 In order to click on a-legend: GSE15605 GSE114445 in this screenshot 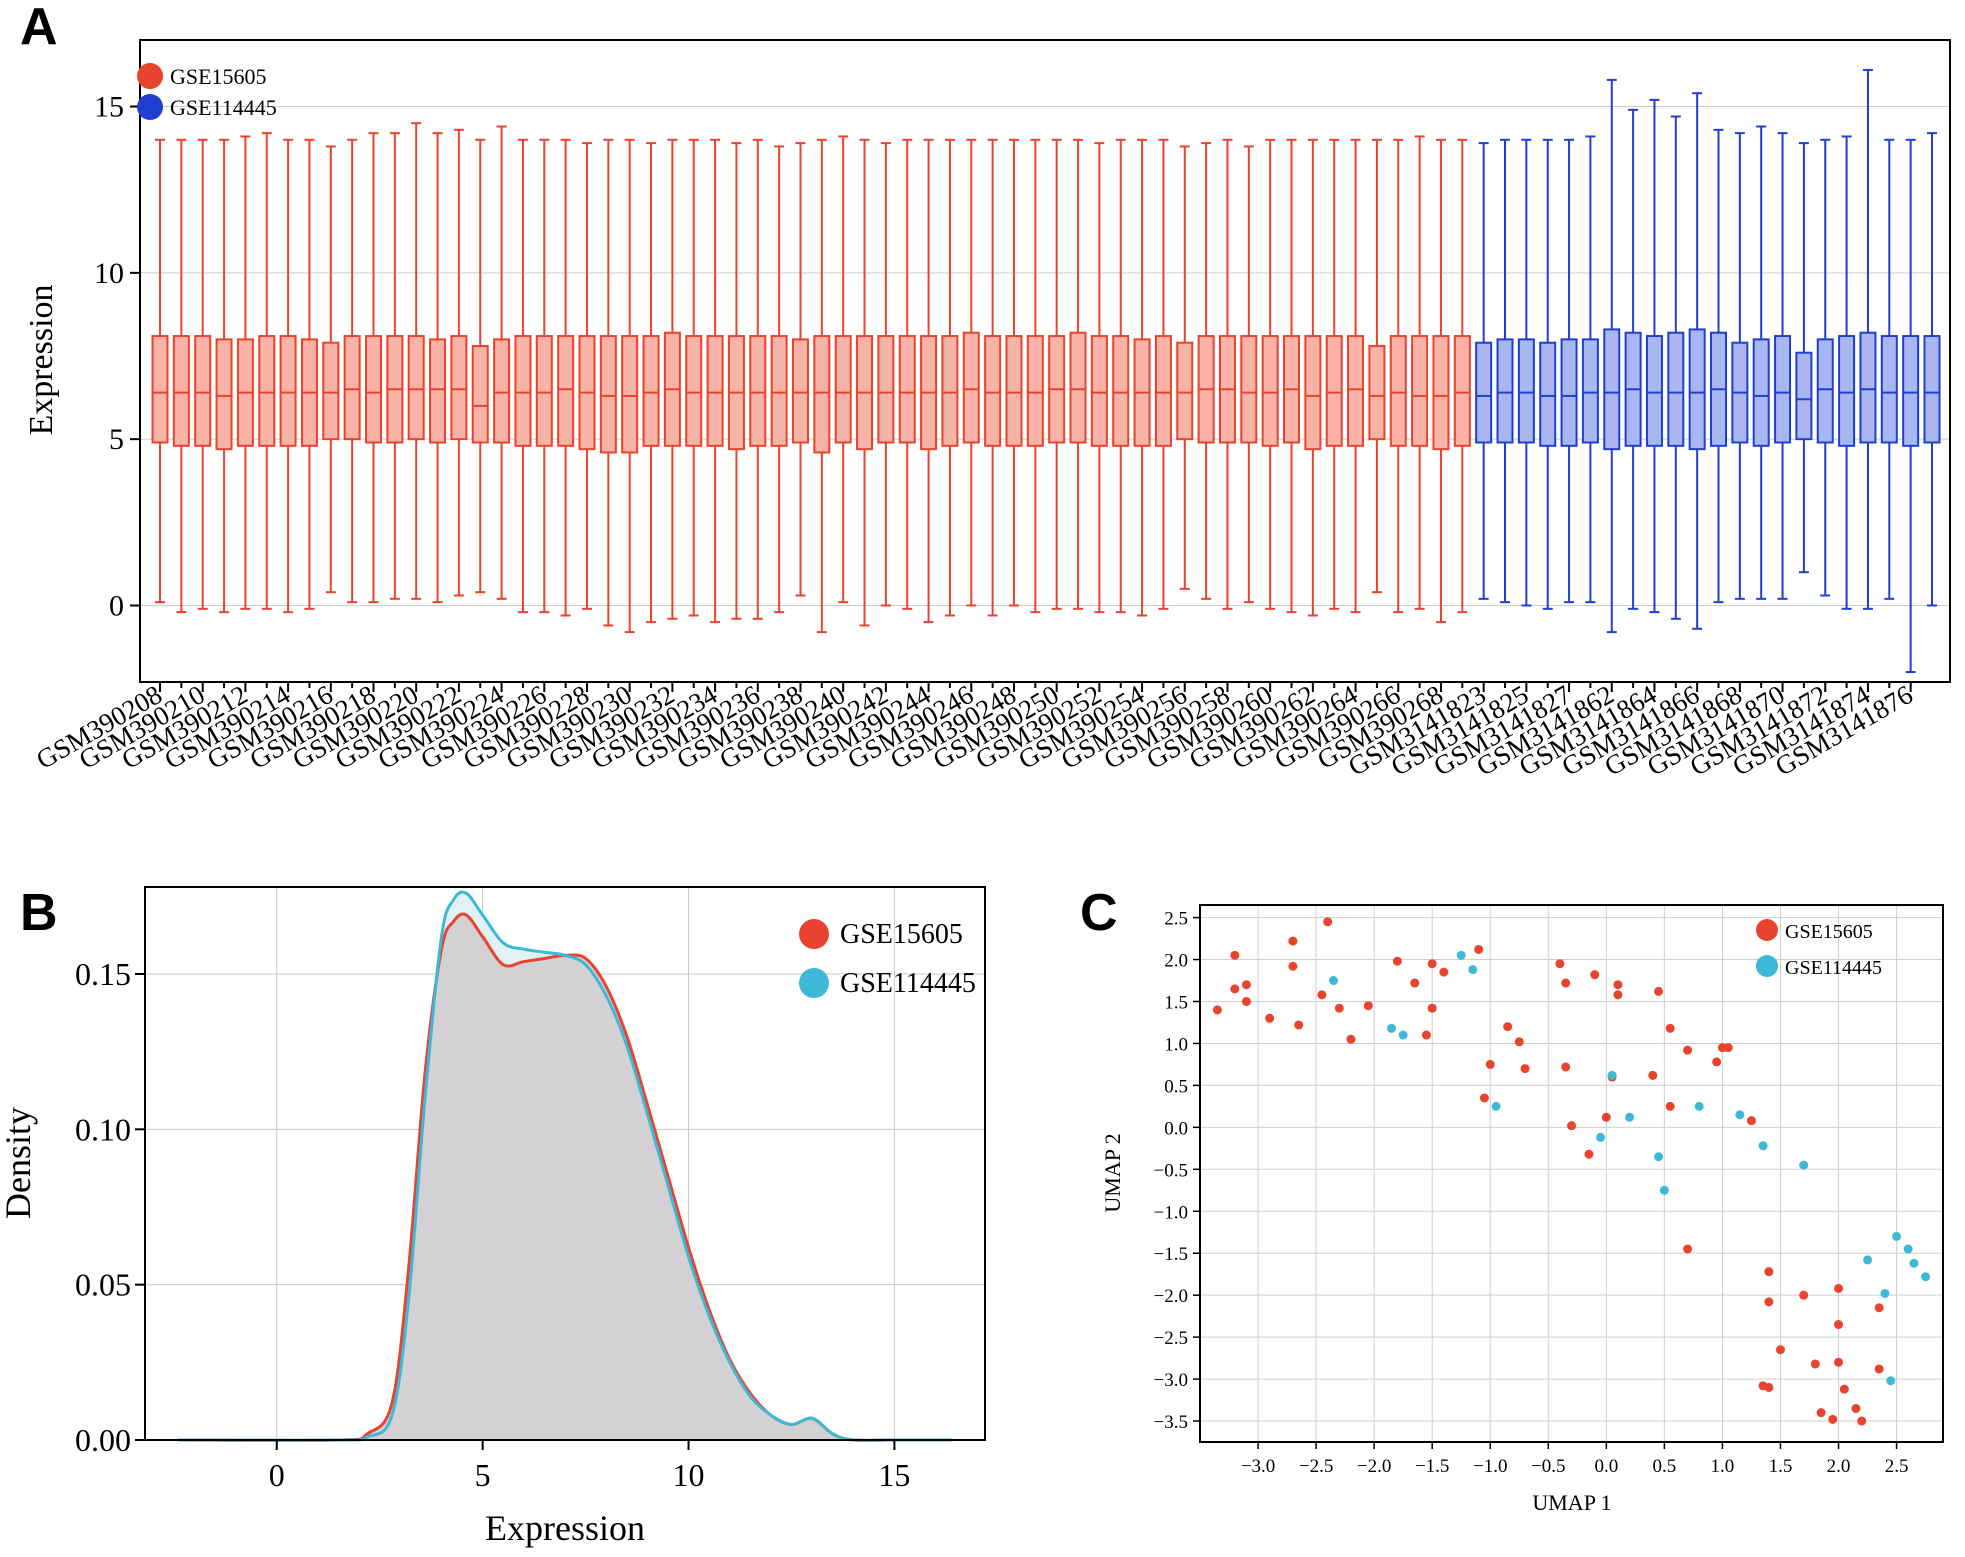, I will do `click(207, 91)`.